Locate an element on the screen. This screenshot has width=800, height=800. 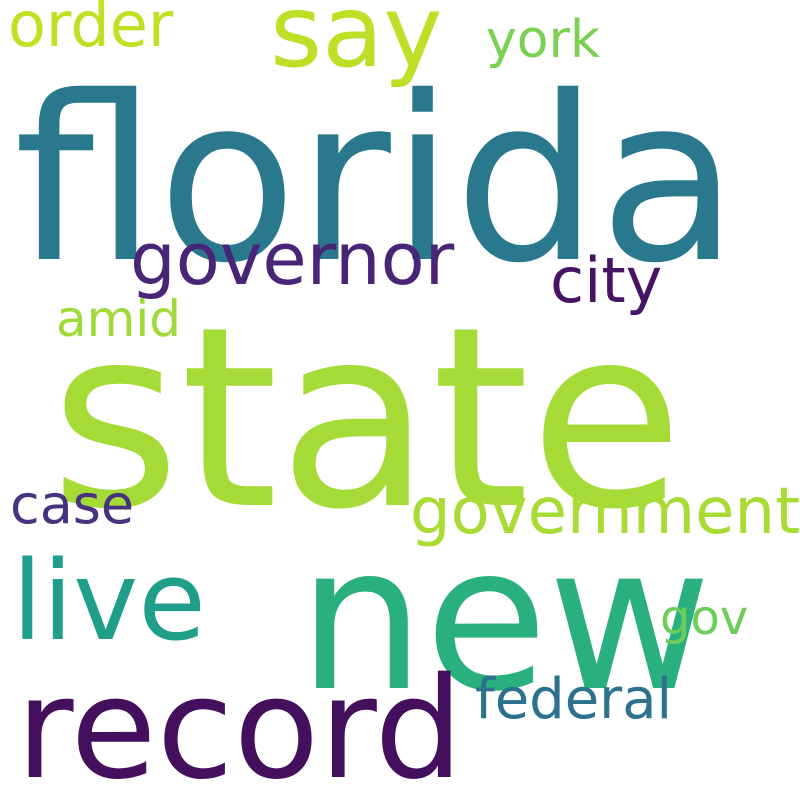
word-order: order is located at coordinates (91, 30).